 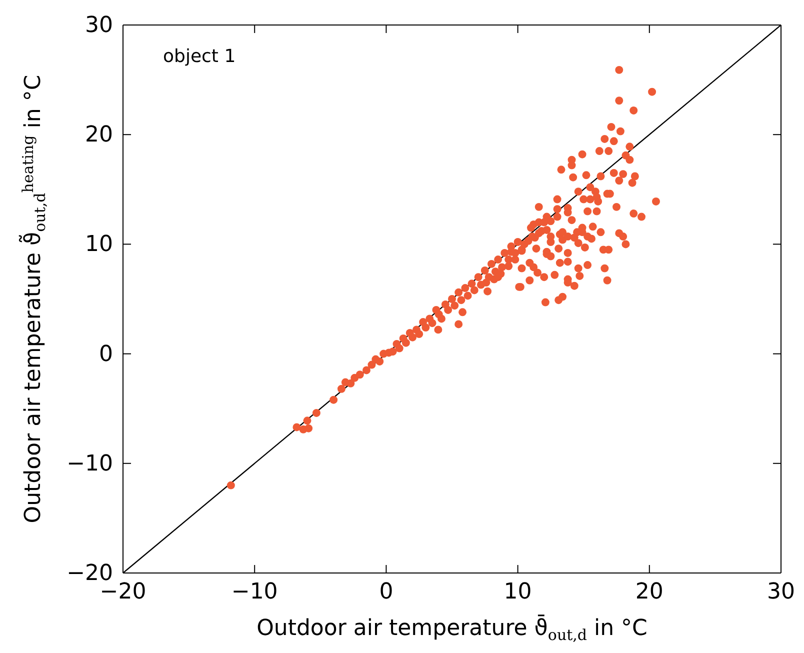 I want to click on x-tick-label: 10, so click(x=518, y=592).